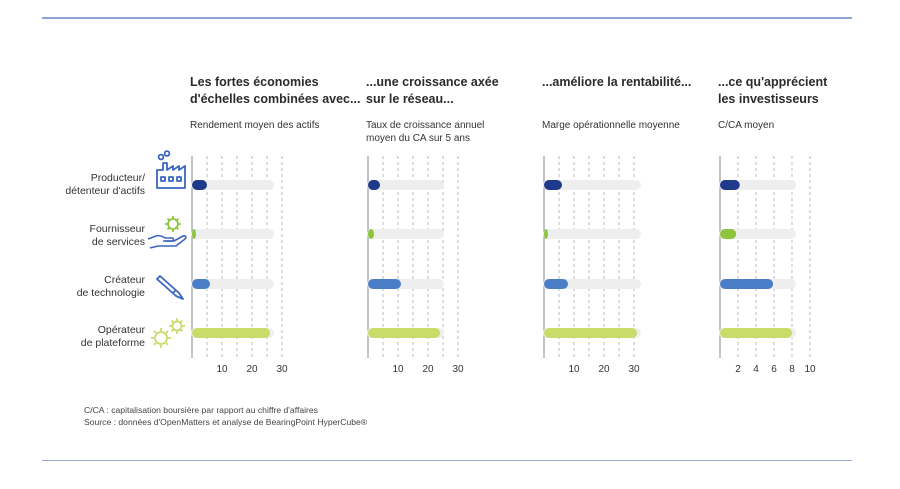  What do you see at coordinates (117, 229) in the screenshot?
I see `row-label-line: Fournisseur` at bounding box center [117, 229].